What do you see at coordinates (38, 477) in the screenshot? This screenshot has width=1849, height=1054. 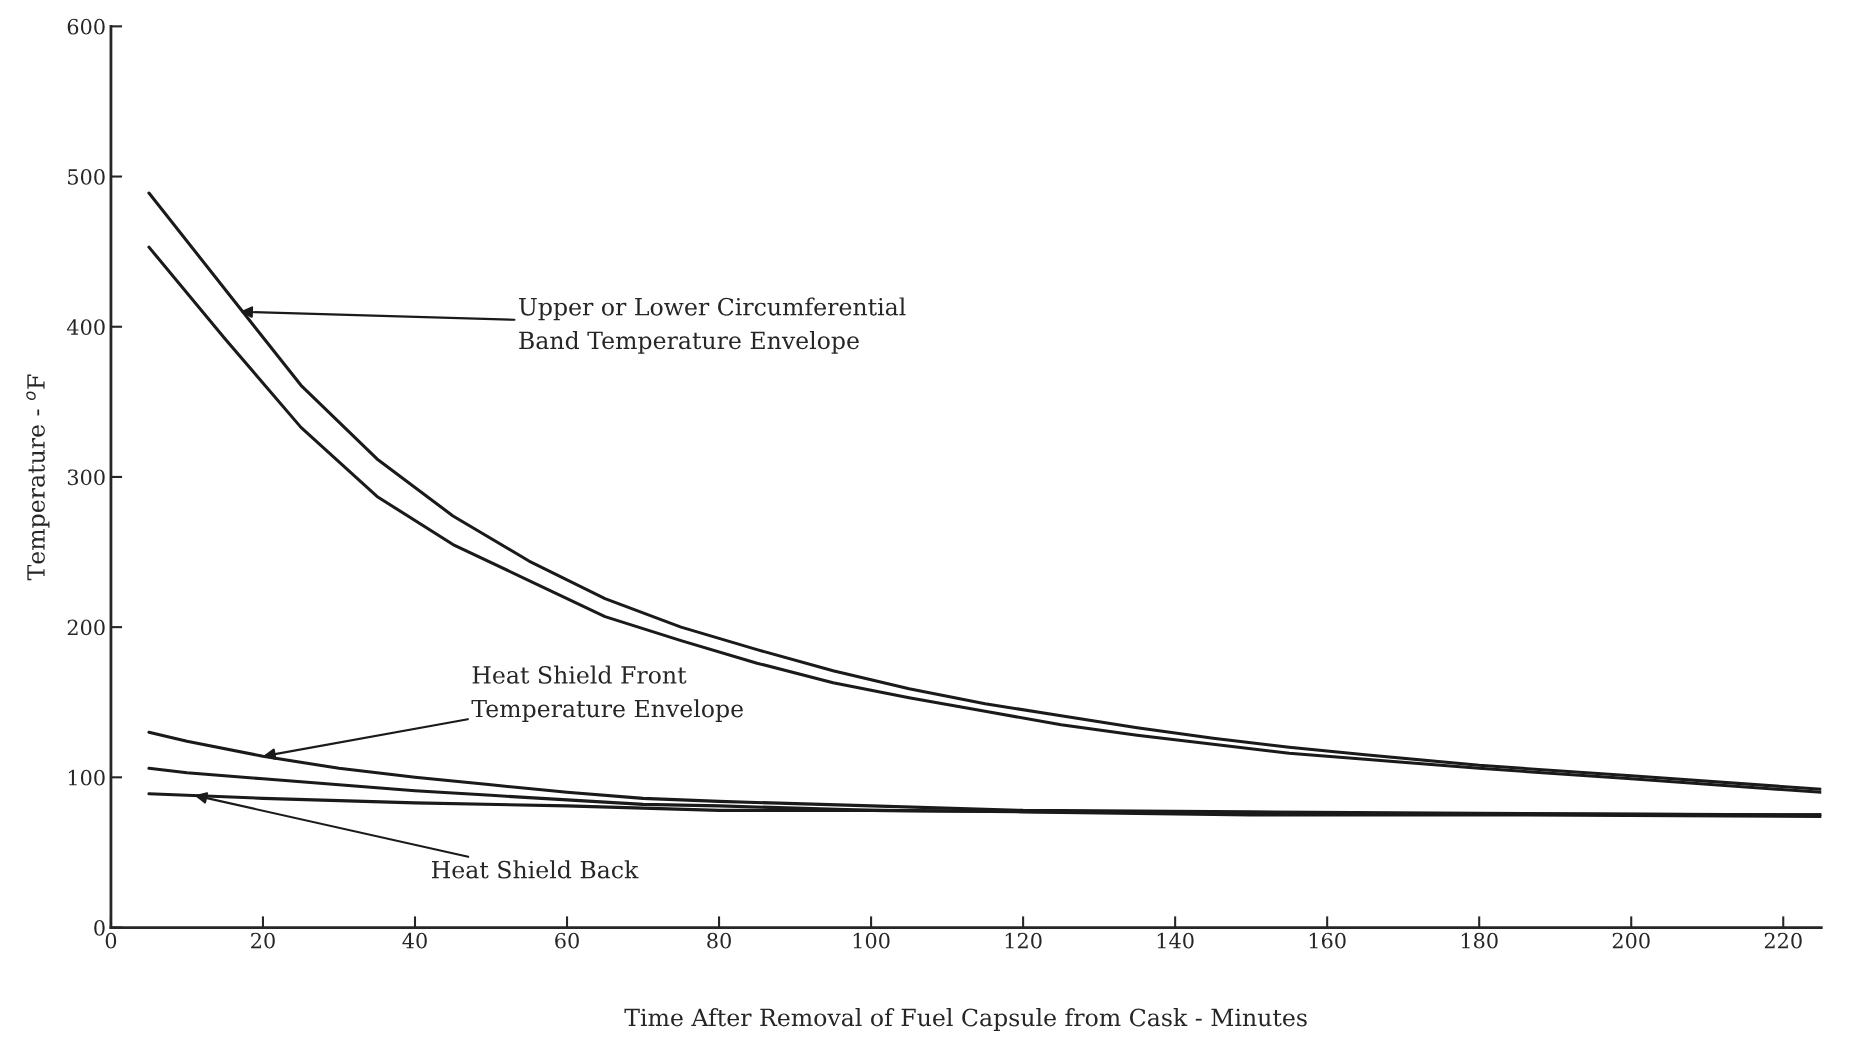 I see `y-axis-title: Temperature - $^{o}$F` at bounding box center [38, 477].